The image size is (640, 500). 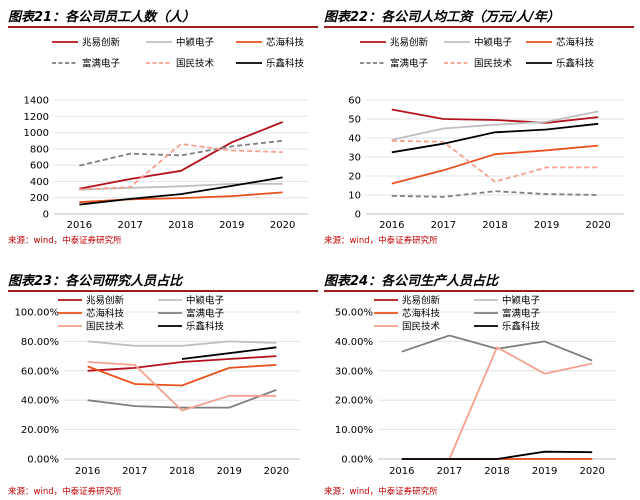 What do you see at coordinates (354, 177) in the screenshot?
I see `y-tick-label: 20` at bounding box center [354, 177].